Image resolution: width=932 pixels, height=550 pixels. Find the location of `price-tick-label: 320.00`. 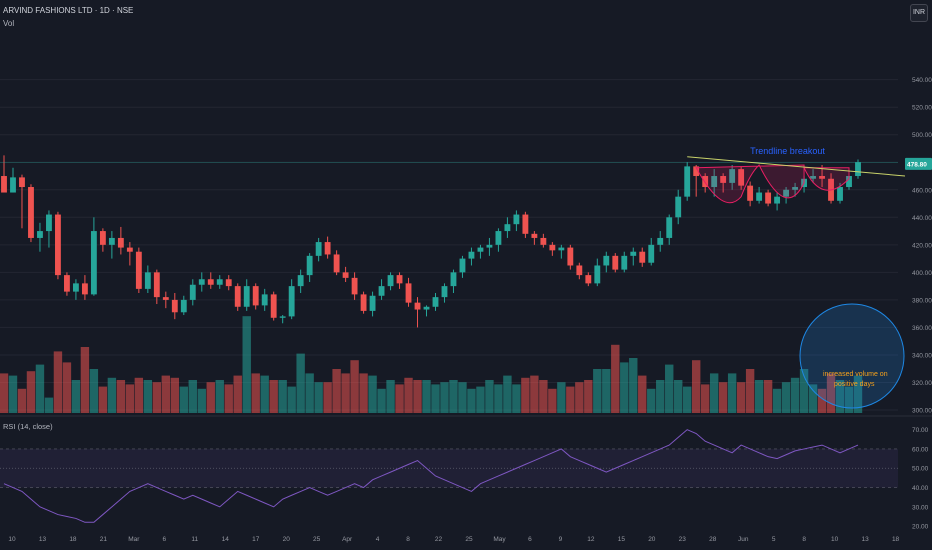

price-tick-label: 320.00 is located at coordinates (922, 383).